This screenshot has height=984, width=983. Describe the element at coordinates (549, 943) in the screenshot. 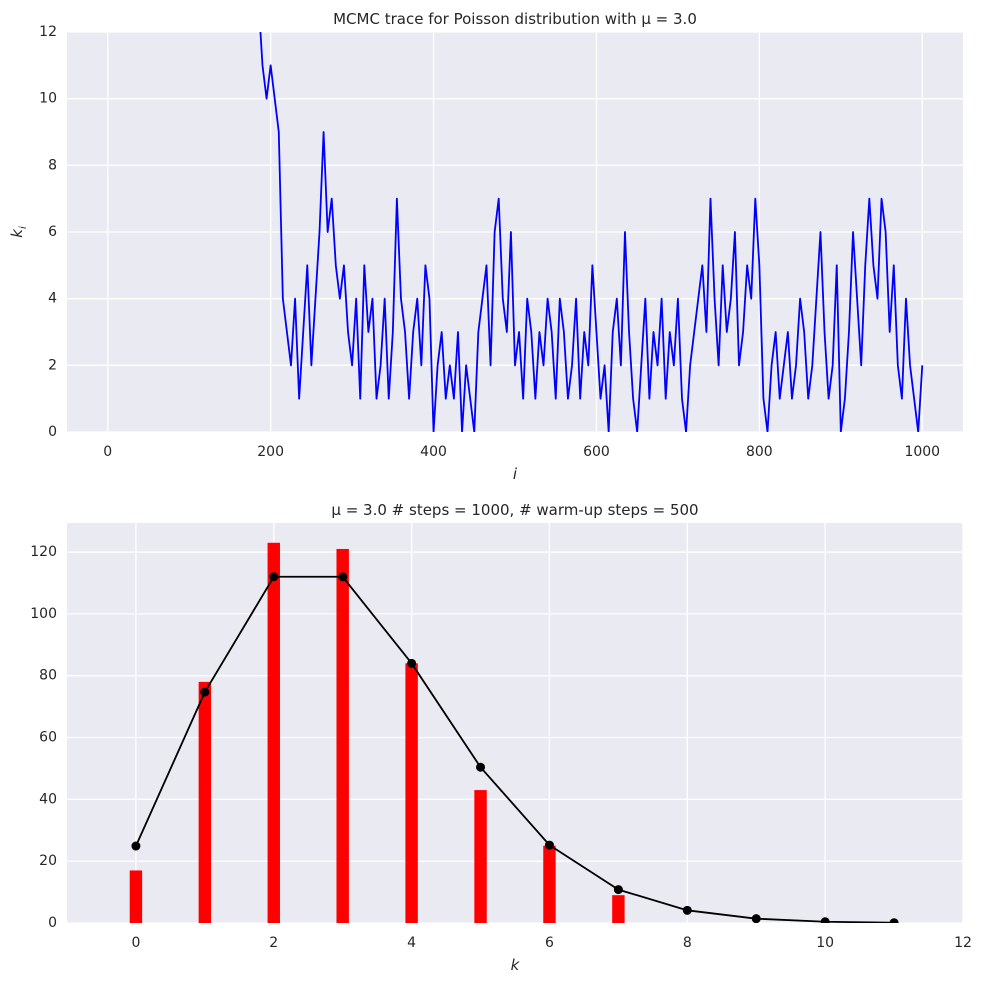

I see `x-tick-label: 6` at that location.